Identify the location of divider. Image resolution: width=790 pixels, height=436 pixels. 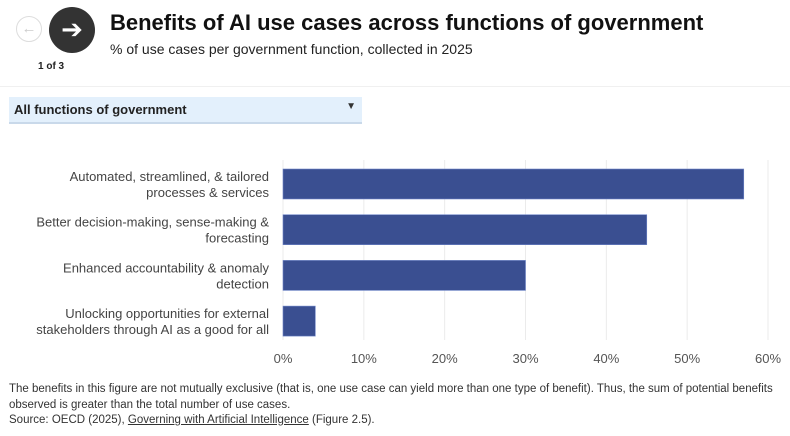
(395, 86).